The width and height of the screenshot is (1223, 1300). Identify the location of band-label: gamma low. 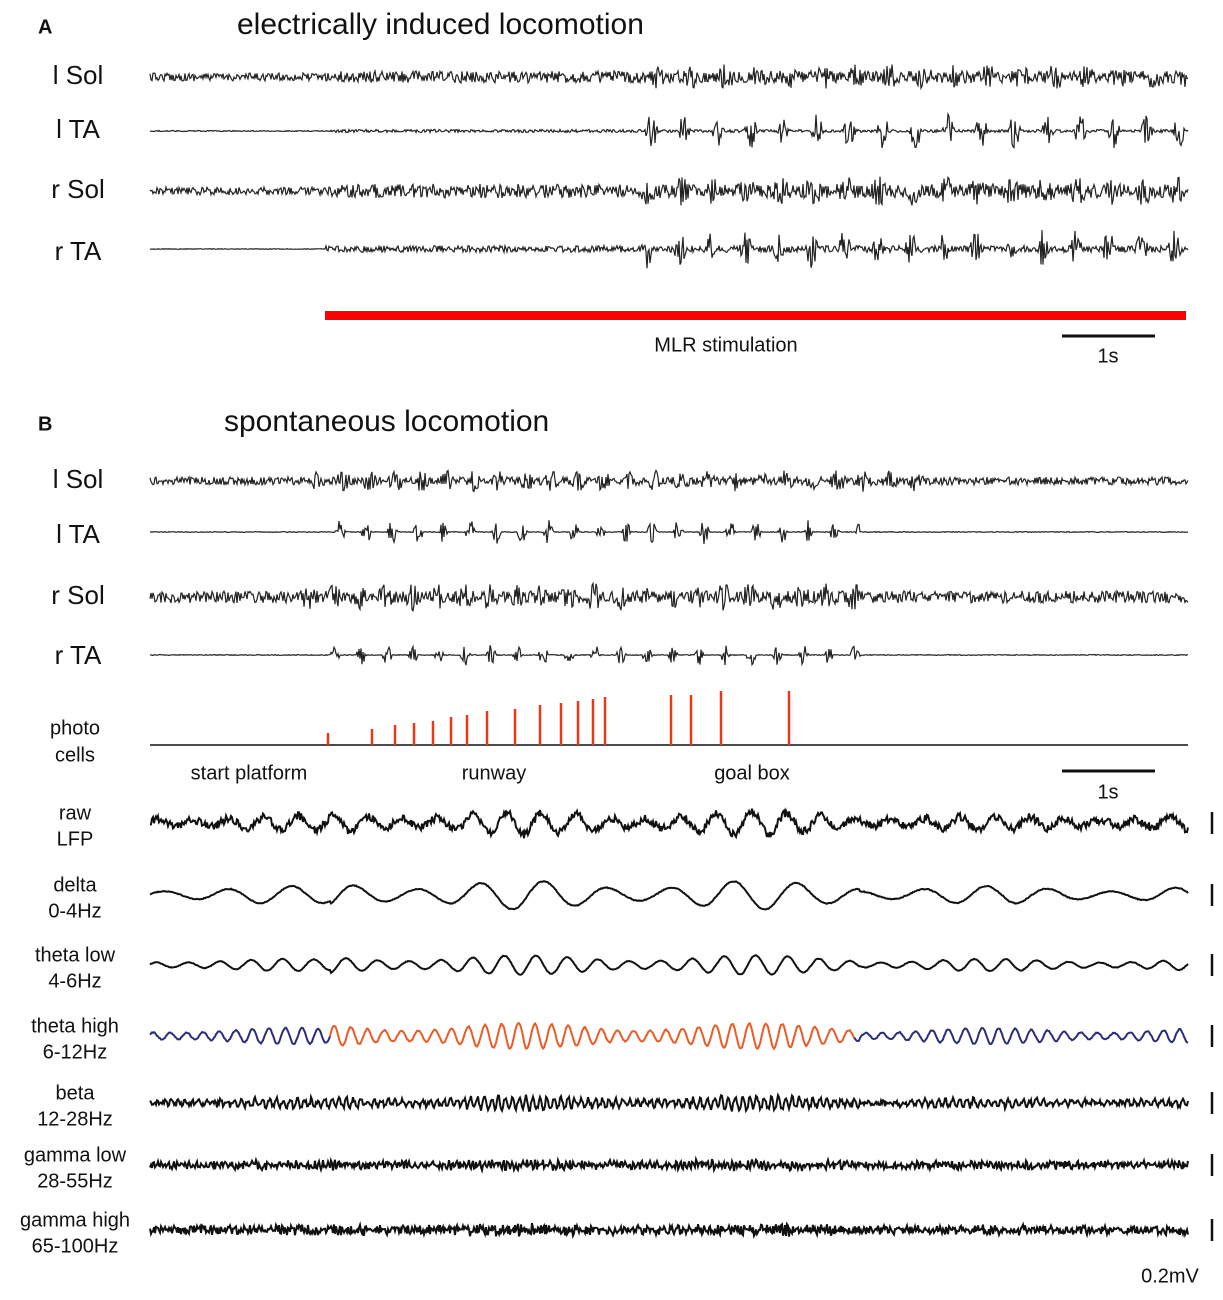
(75, 1155).